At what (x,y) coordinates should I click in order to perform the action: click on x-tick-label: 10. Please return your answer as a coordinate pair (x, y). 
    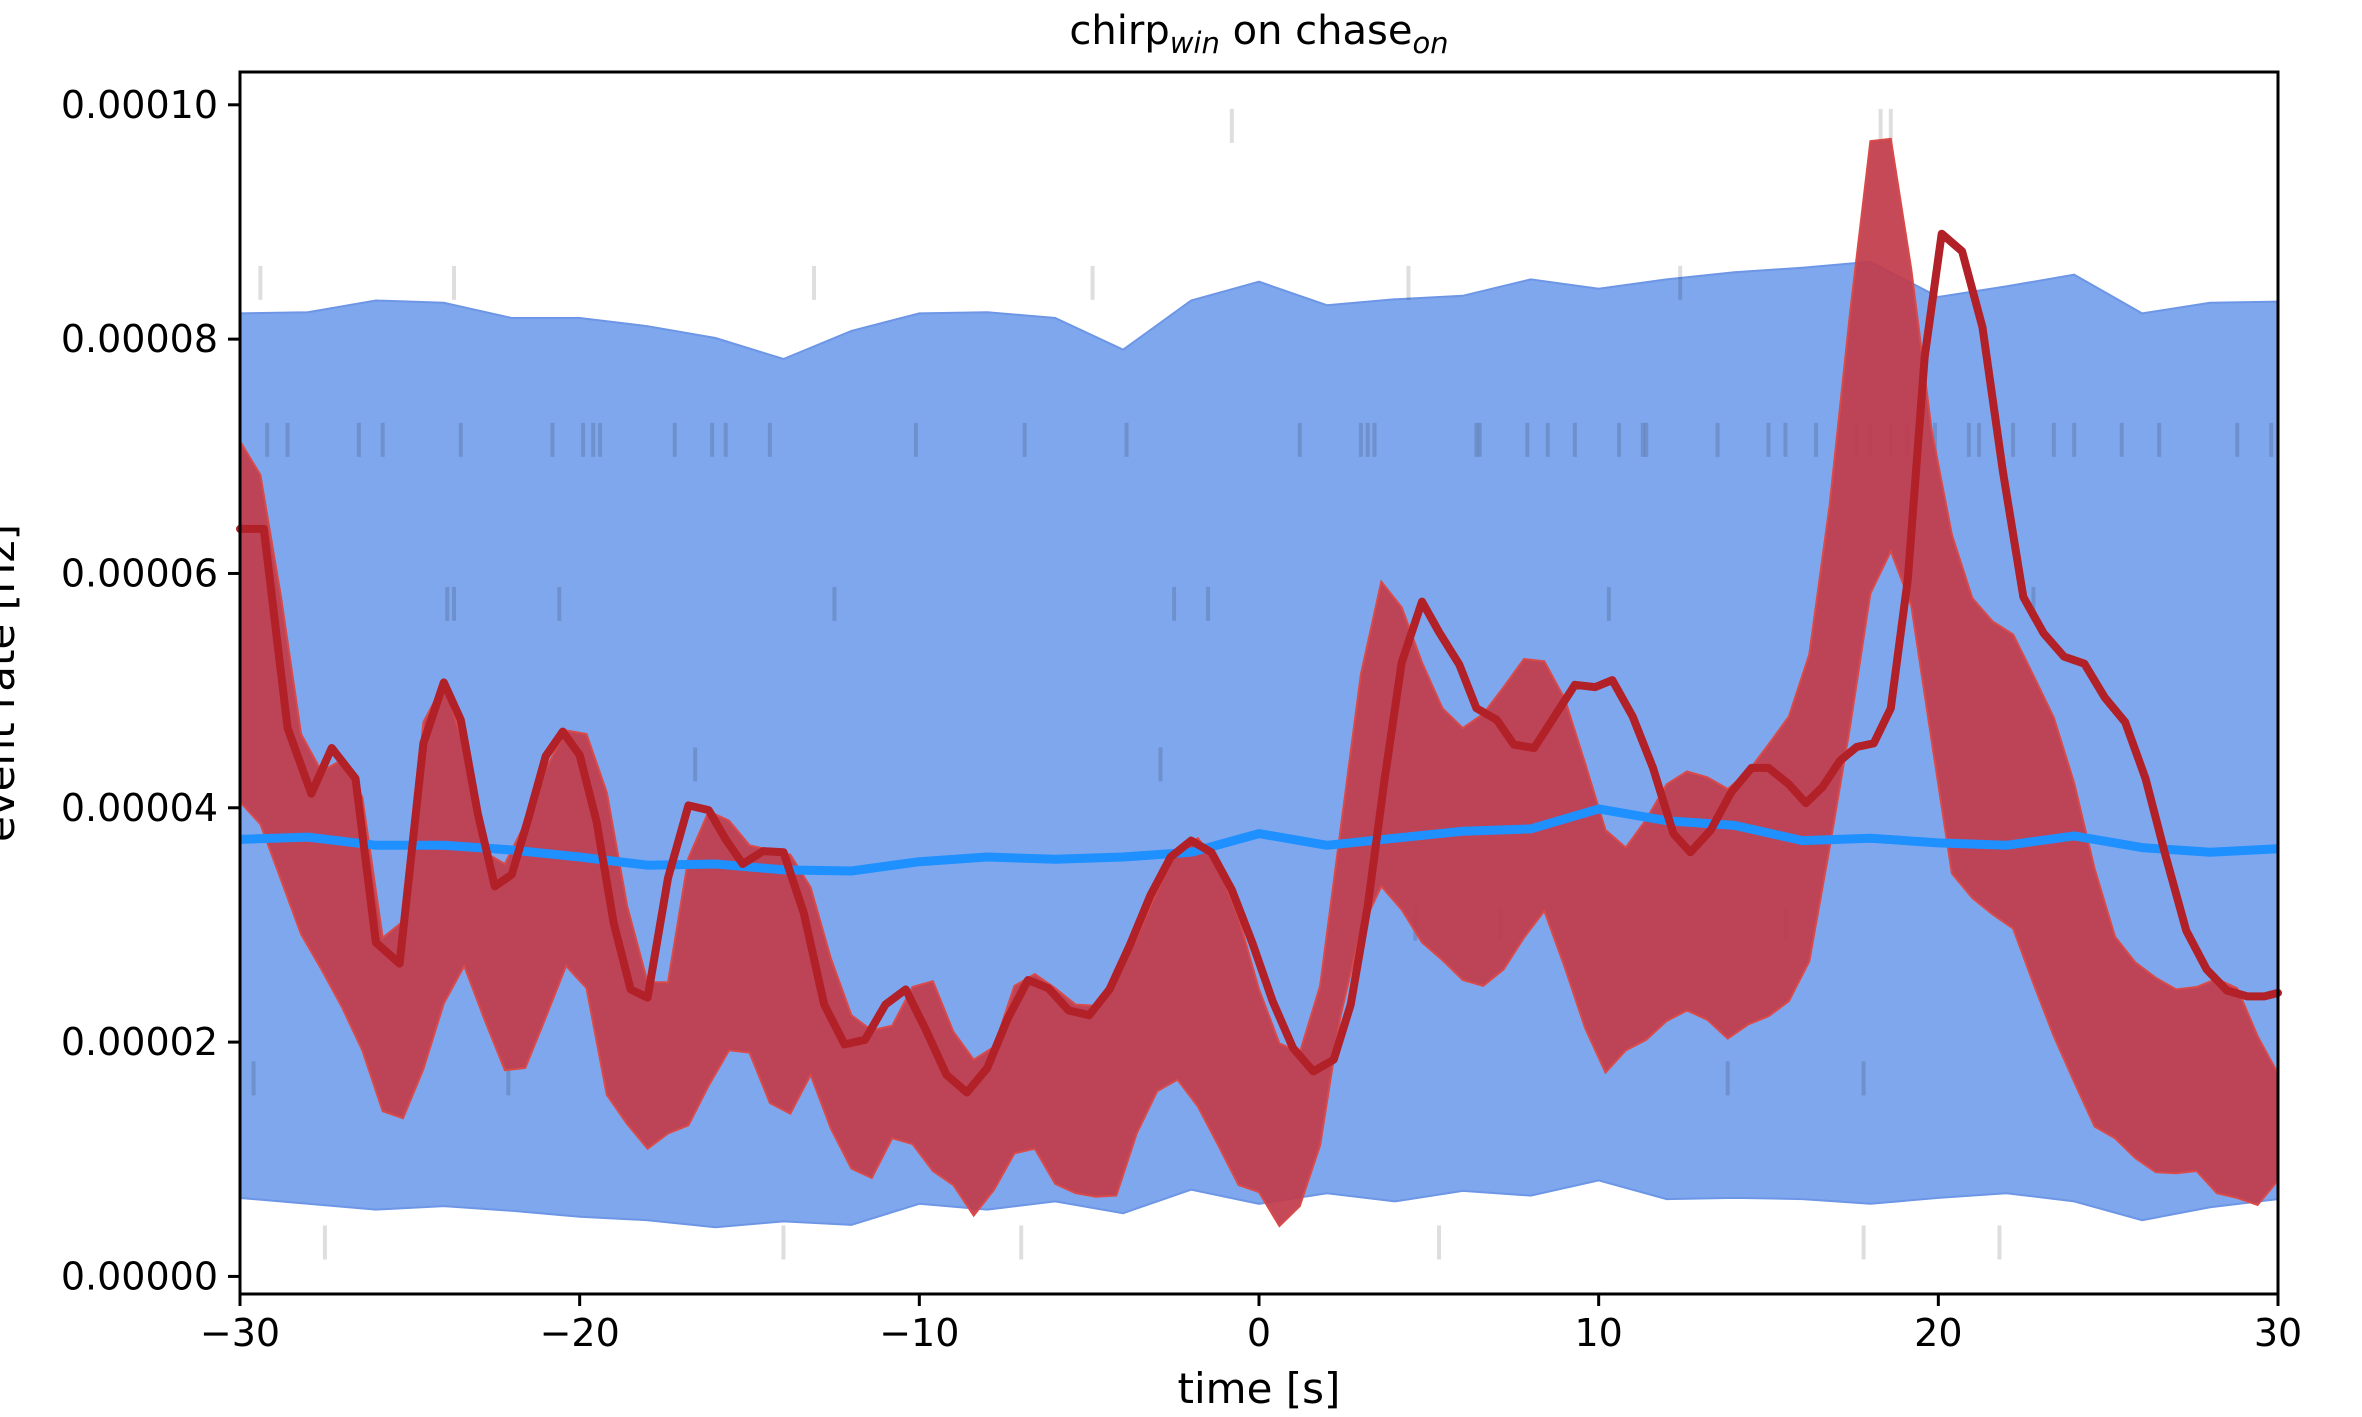
    Looking at the image, I should click on (1598, 1333).